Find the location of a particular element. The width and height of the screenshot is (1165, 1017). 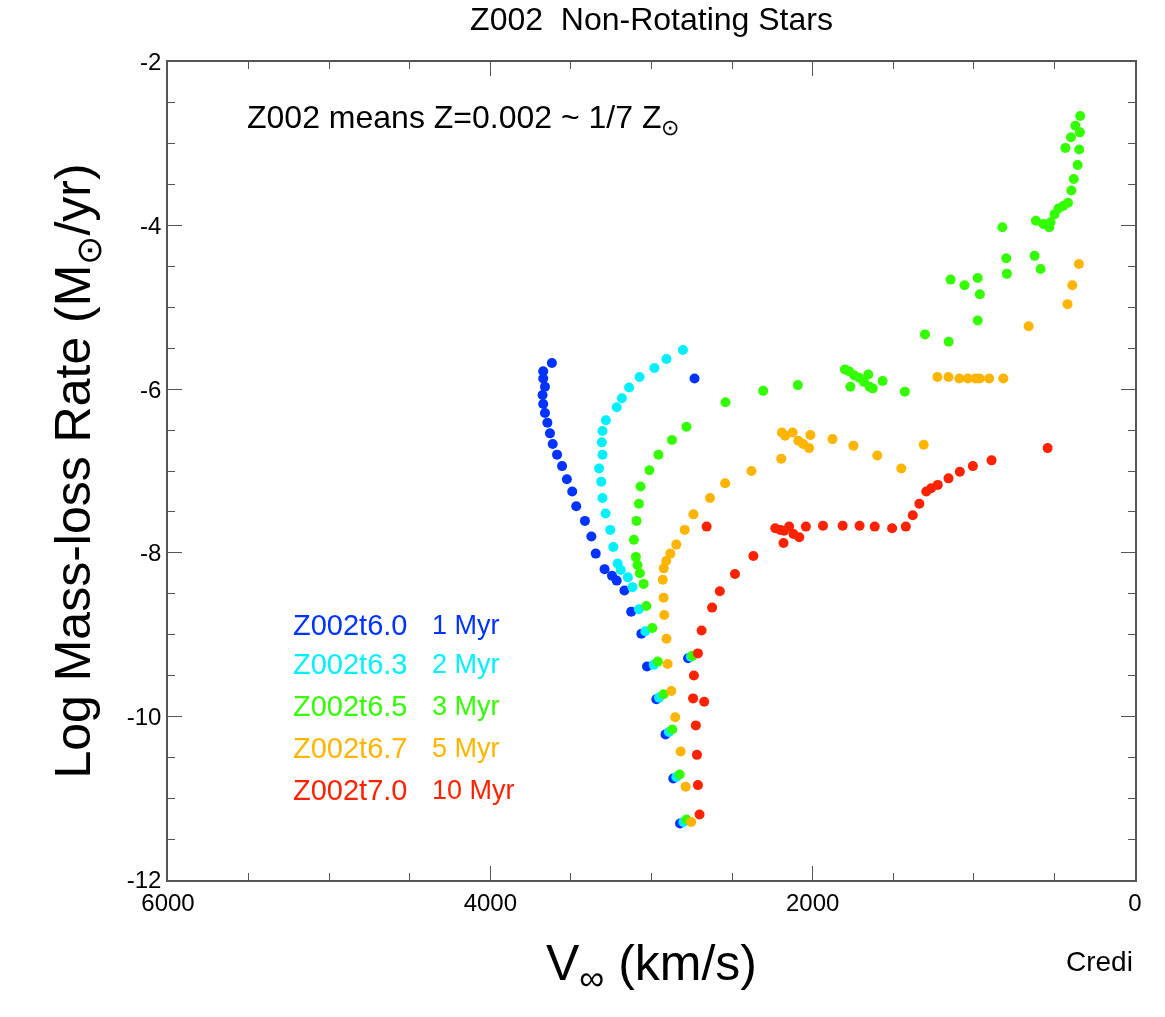

annotation: 1 Myr is located at coordinates (466, 625).